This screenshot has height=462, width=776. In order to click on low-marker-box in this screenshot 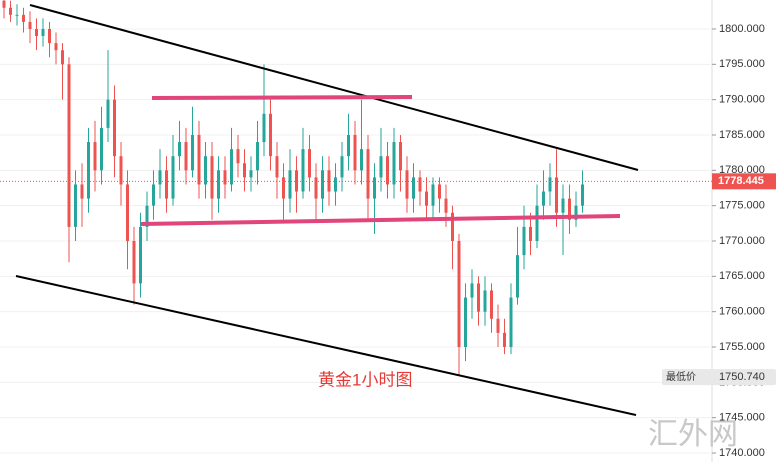, I will do `click(719, 377)`.